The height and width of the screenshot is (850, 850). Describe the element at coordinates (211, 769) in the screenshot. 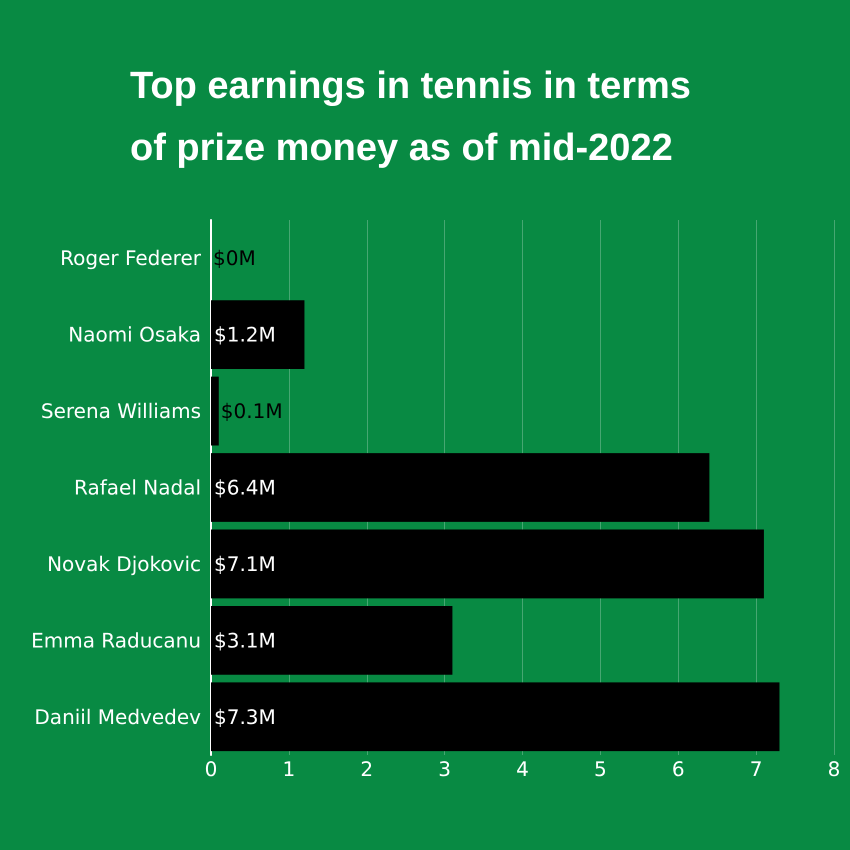

I see `x-tick-label: 0` at that location.